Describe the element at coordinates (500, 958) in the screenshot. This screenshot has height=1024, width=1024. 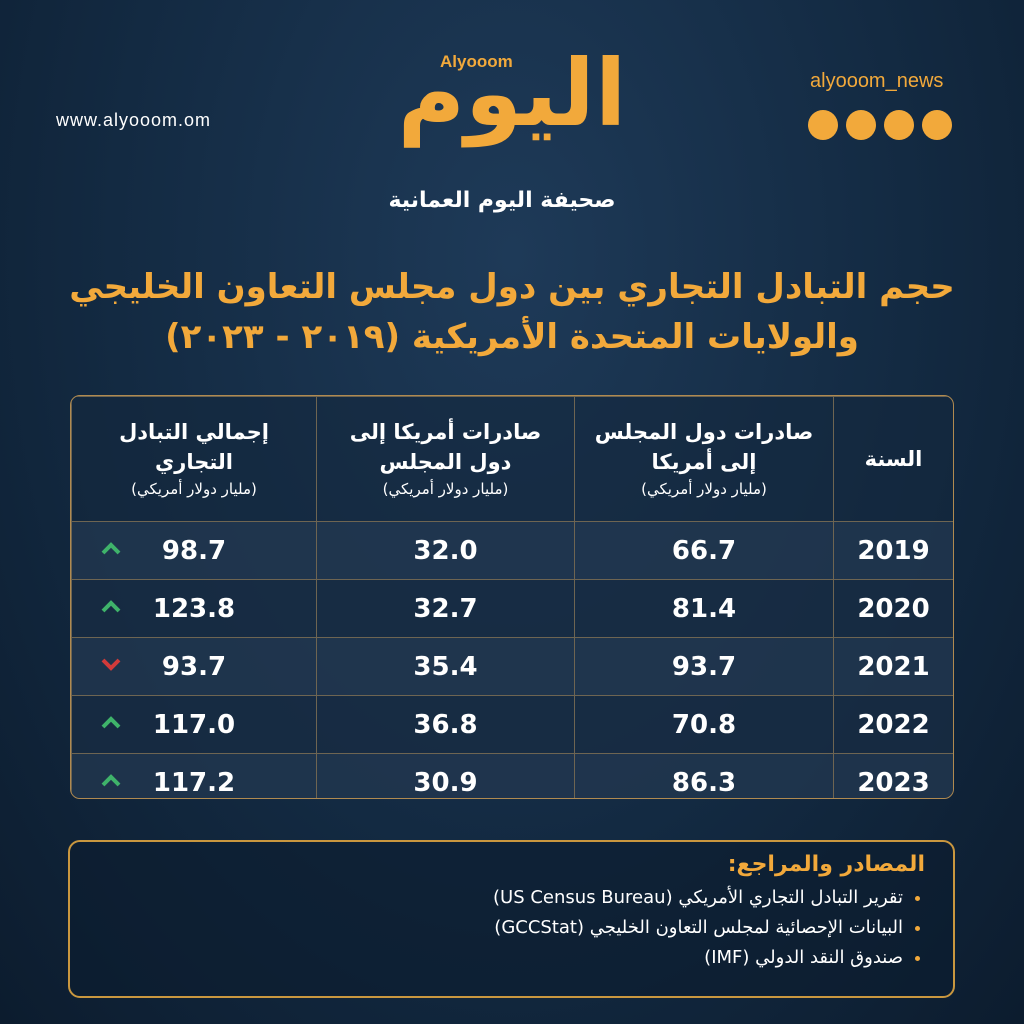
I see `source-item: صندوق النقد الدولي (IMF)` at that location.